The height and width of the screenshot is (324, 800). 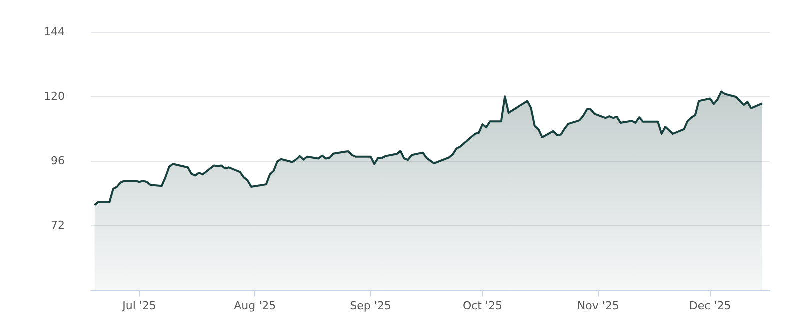 What do you see at coordinates (710, 305) in the screenshot?
I see `x-tick-label: Dec '25` at bounding box center [710, 305].